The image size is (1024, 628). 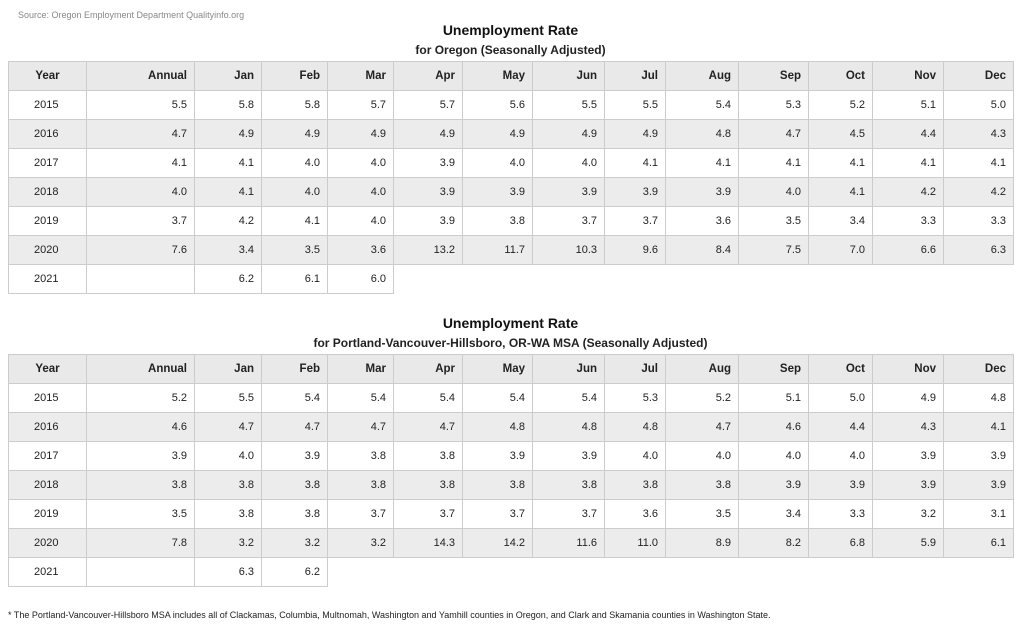 I want to click on rate-cell: 8.9, so click(x=702, y=543).